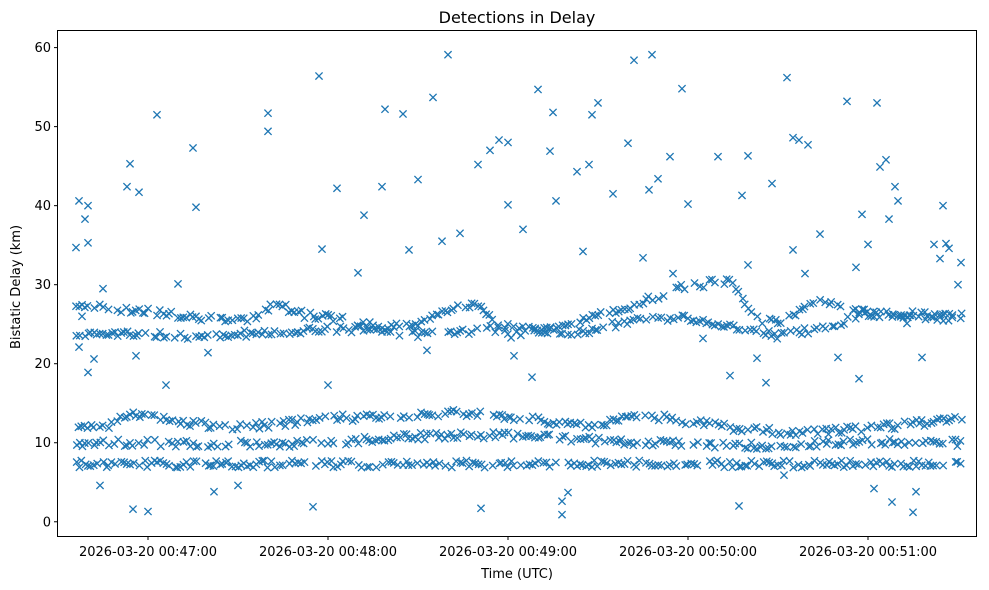  What do you see at coordinates (46, 285) in the screenshot?
I see `y-axis: 0 10 20 30 40 50 60` at bounding box center [46, 285].